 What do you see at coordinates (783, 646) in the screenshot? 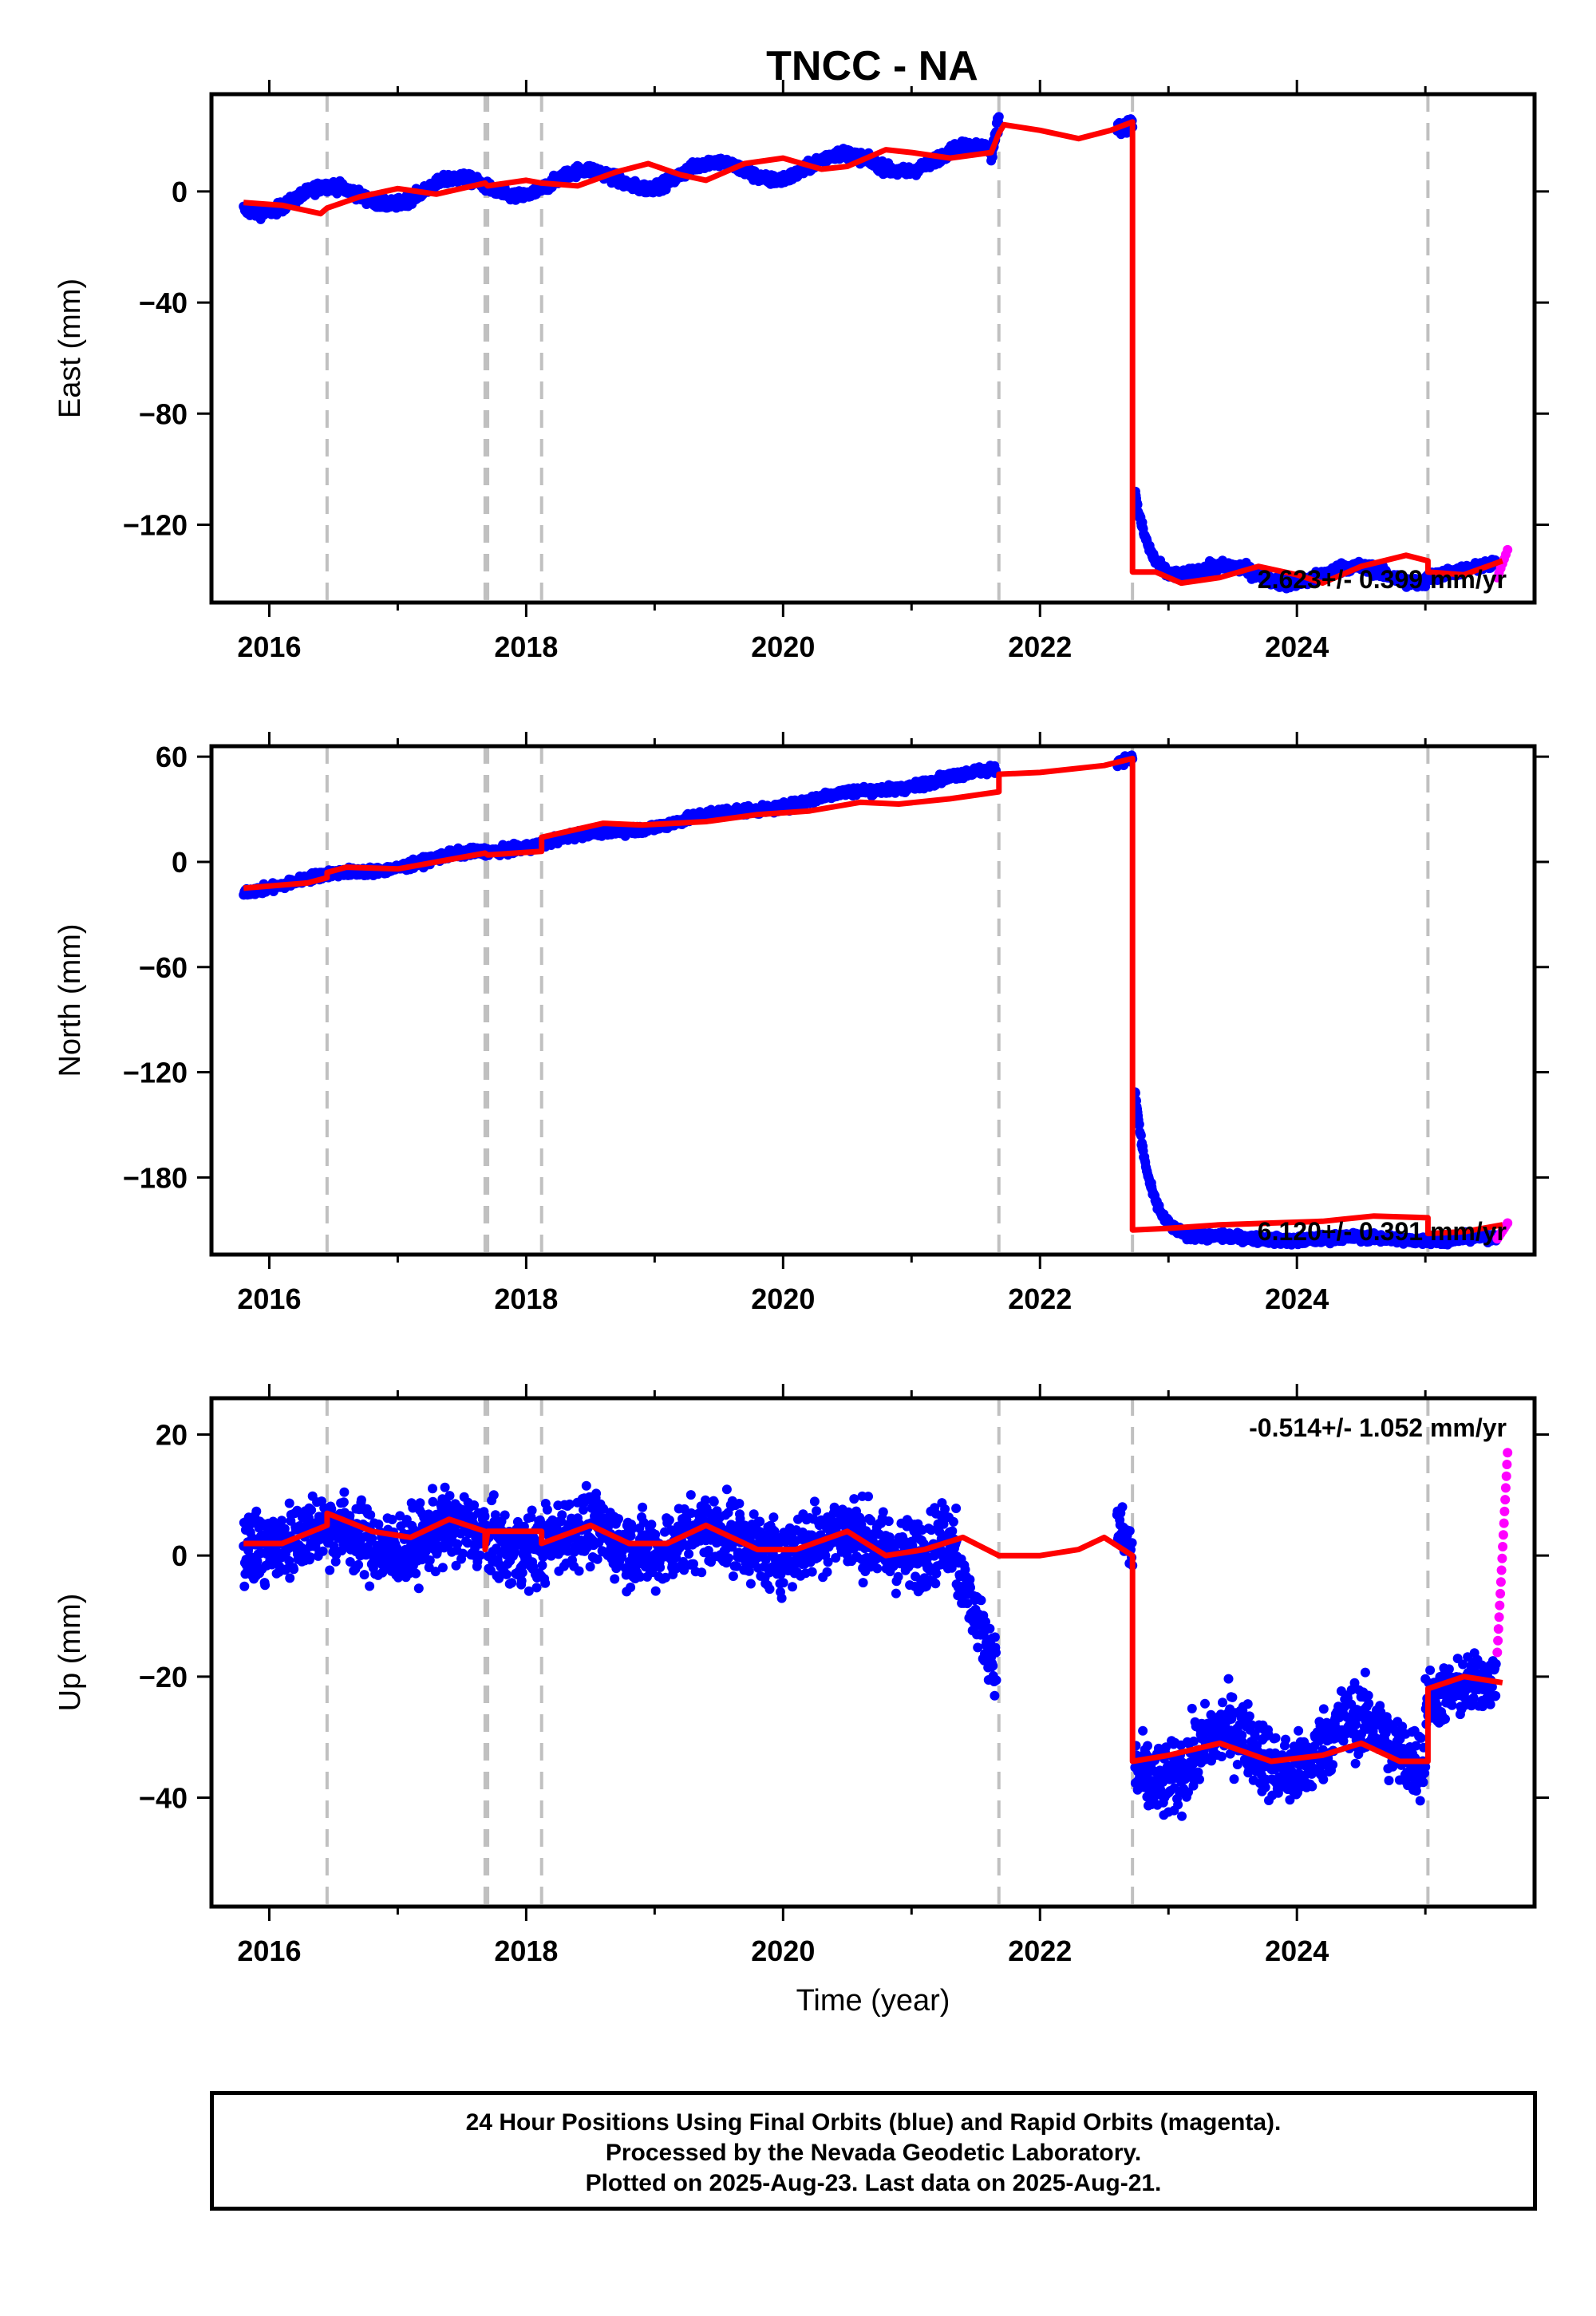
I see `x-tick-label: 2020` at bounding box center [783, 646].